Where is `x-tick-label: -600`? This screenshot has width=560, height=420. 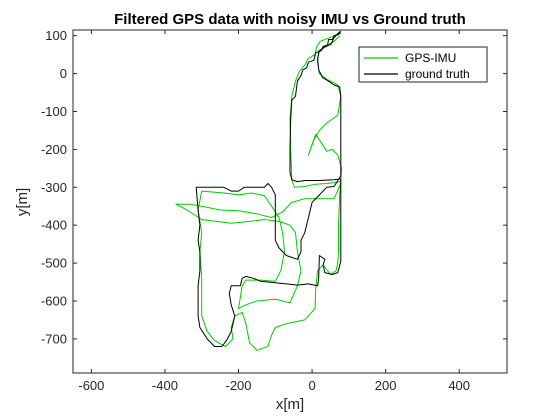
x-tick-label: -600 is located at coordinates (91, 385).